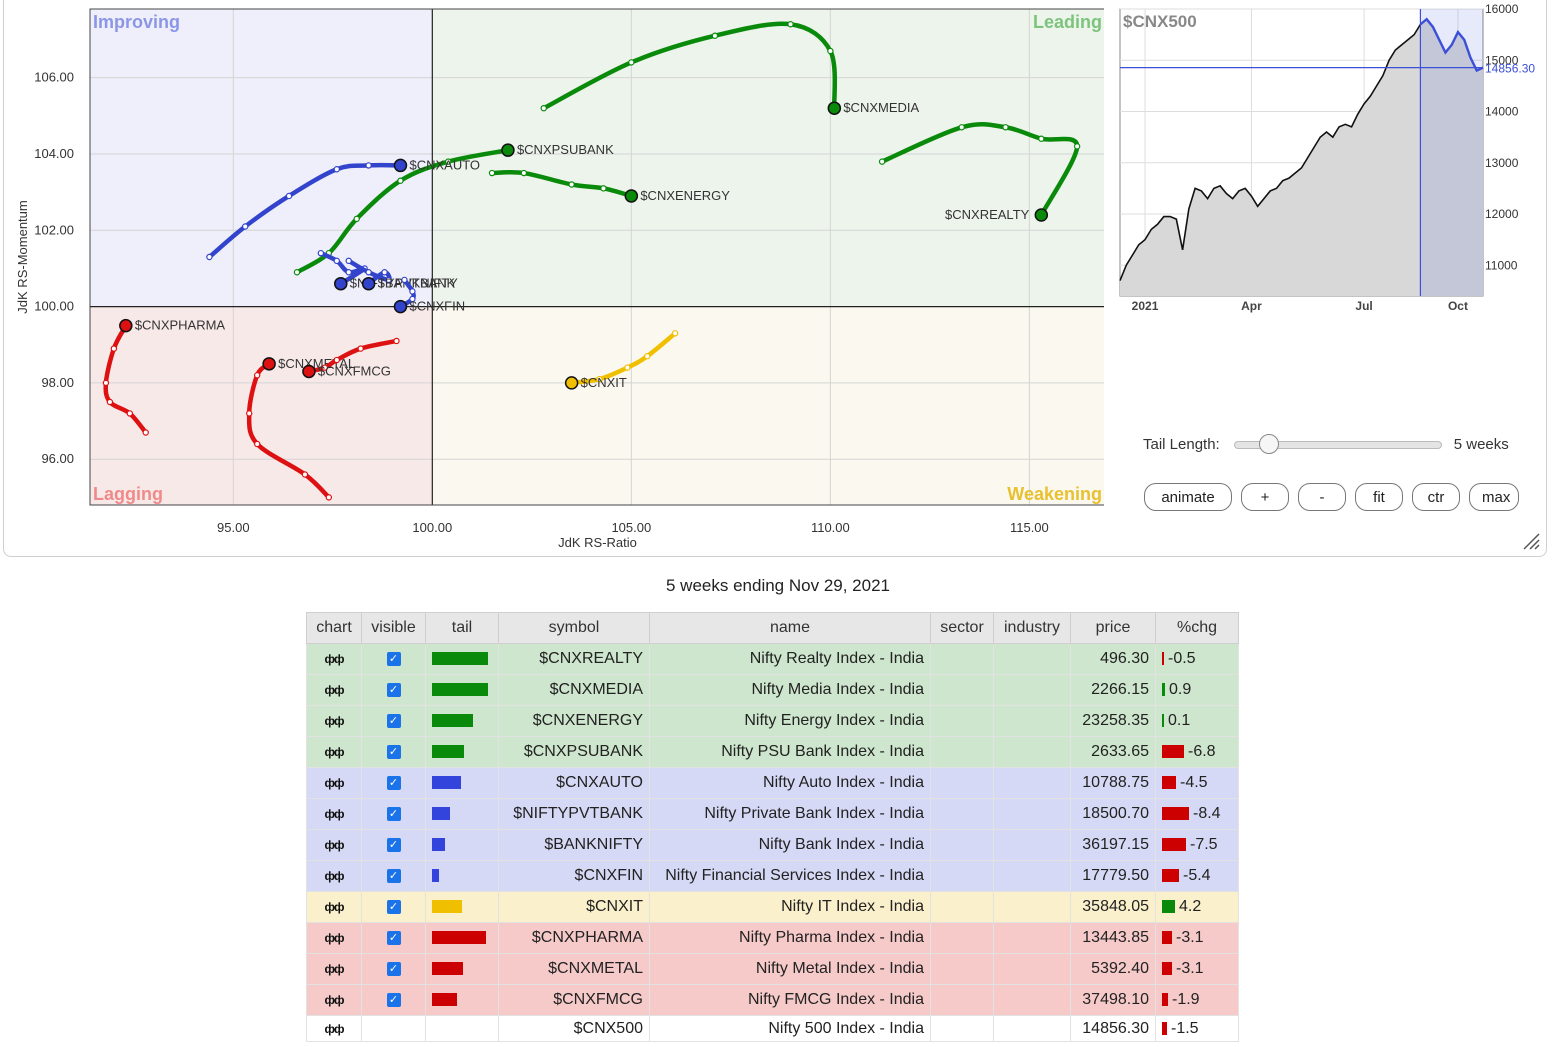 This screenshot has height=1047, width=1556. Describe the element at coordinates (1186, 999) in the screenshot. I see `change-text: -1.9` at that location.